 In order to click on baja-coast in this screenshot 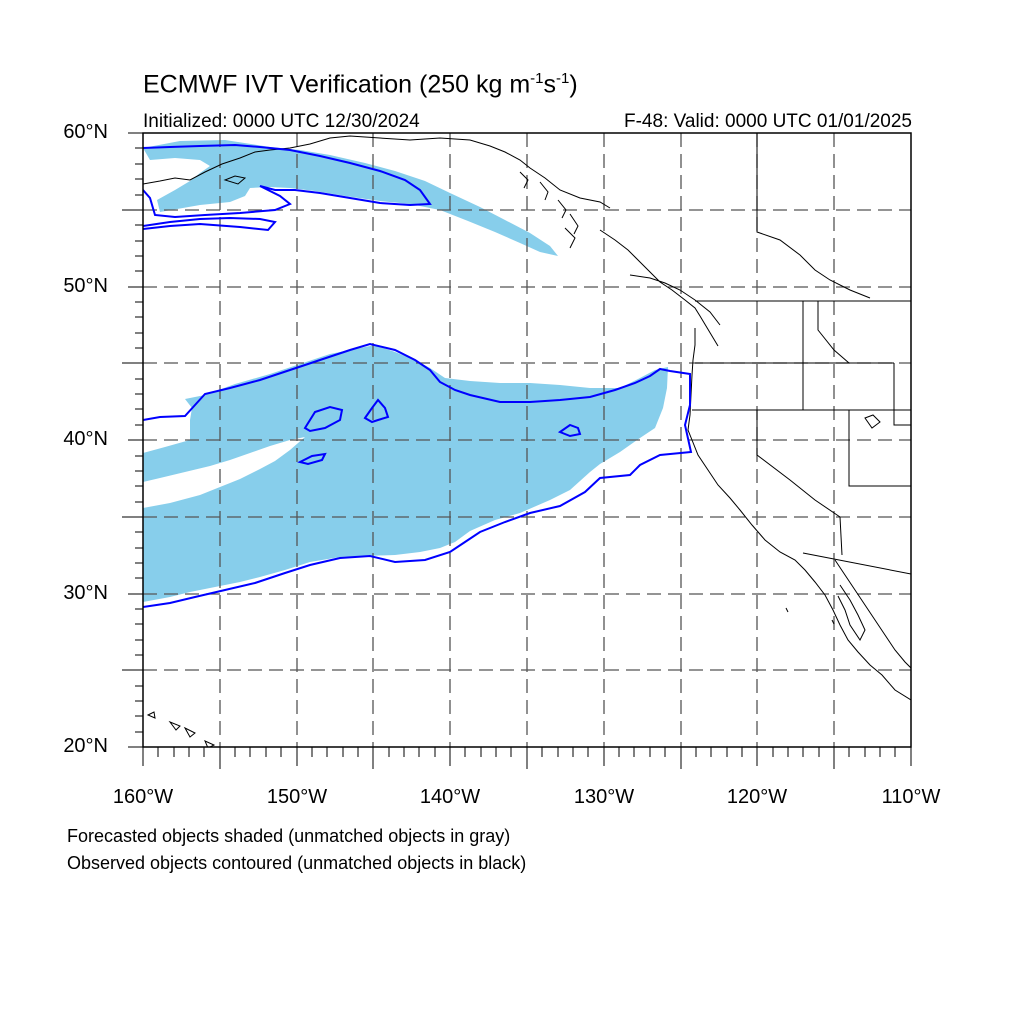, I will do `click(872, 614)`.